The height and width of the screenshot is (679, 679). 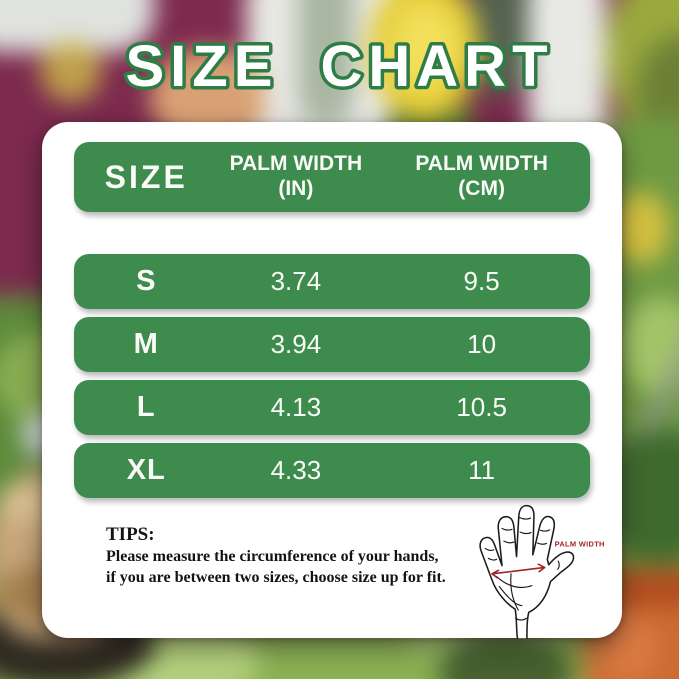 I want to click on hand-measurement-diagram: PALM WIDTH, so click(x=541, y=572).